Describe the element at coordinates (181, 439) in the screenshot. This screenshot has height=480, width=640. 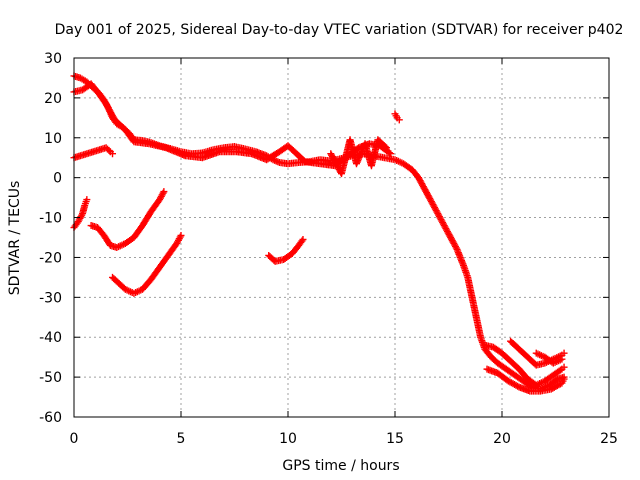
I see `x-tick-label: 5` at that location.